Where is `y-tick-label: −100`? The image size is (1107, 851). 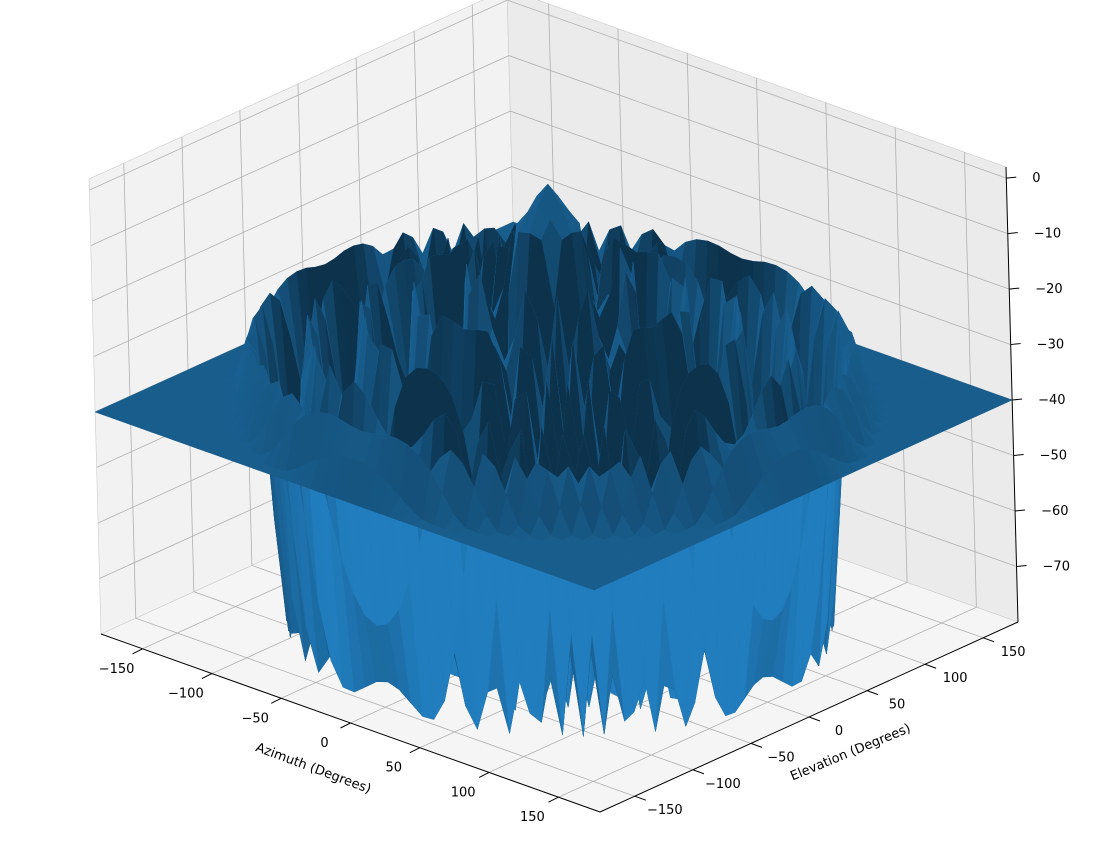 y-tick-label: −100 is located at coordinates (723, 784).